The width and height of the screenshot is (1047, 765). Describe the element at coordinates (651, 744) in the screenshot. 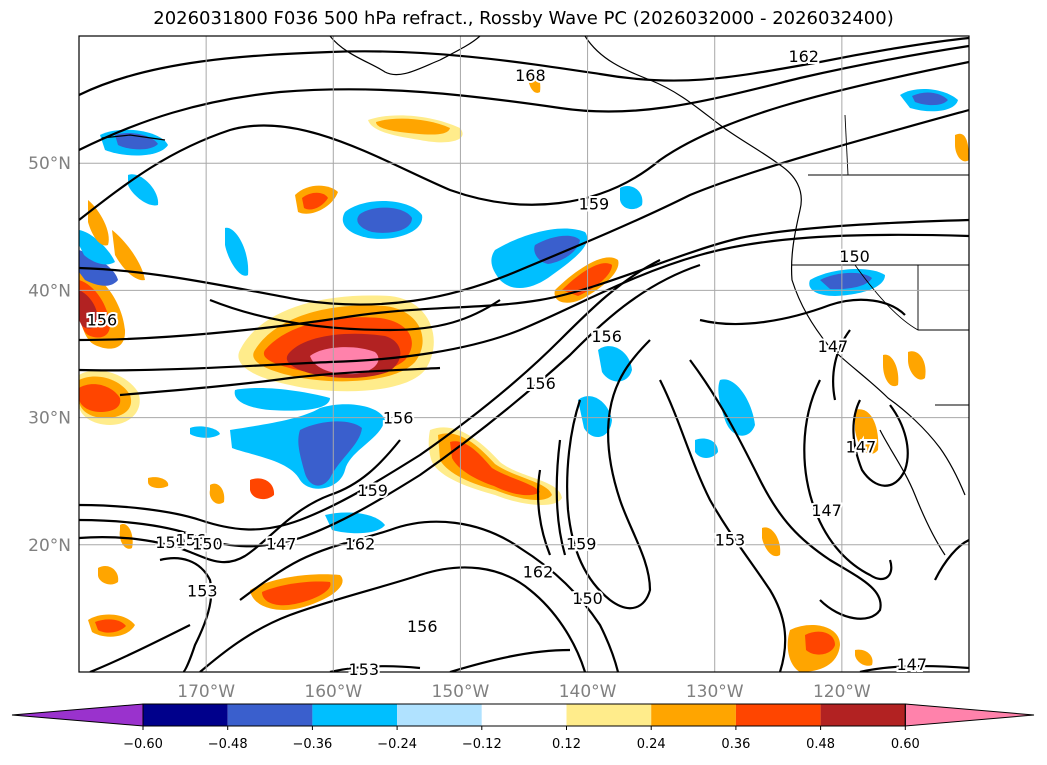

I see `colorbar-tick-label: 0.24` at that location.